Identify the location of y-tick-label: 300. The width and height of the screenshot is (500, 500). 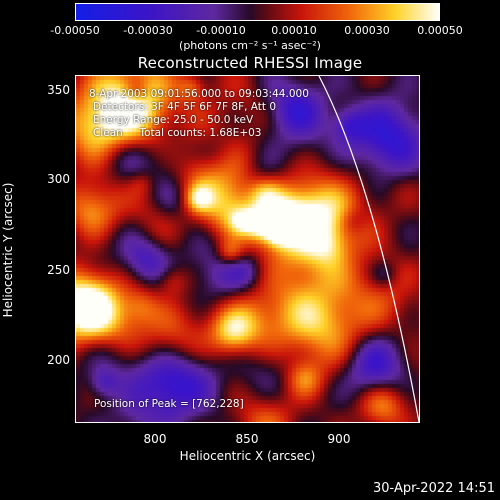
(58, 179).